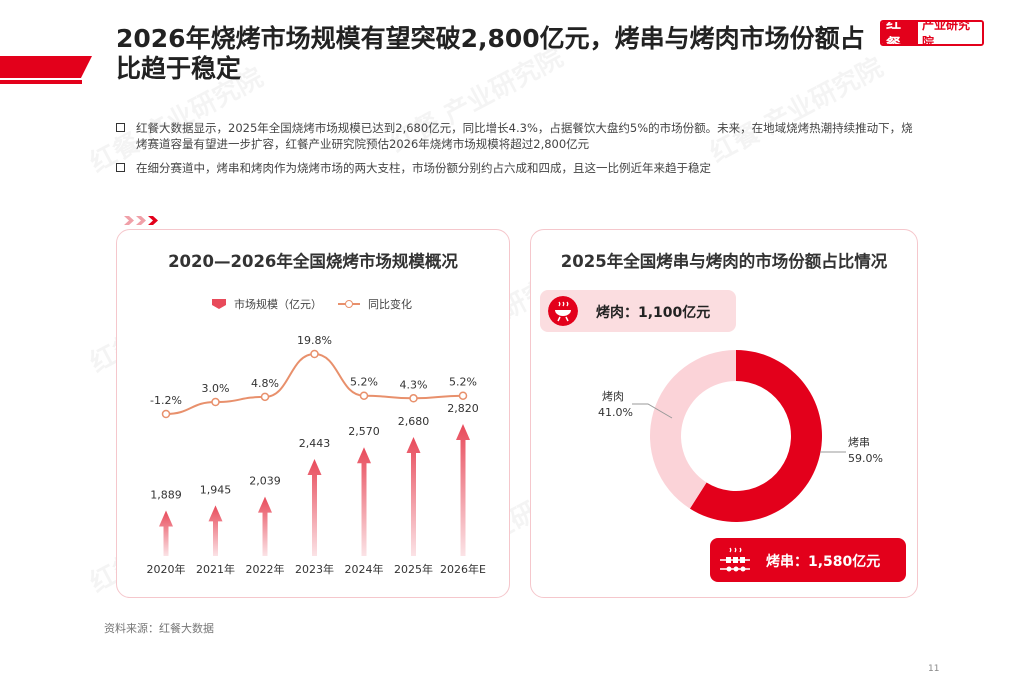 This screenshot has height=680, width=1020. Describe the element at coordinates (823, 562) in the screenshot. I see `skewer-value-text: 烤串：1,580亿元` at that location.